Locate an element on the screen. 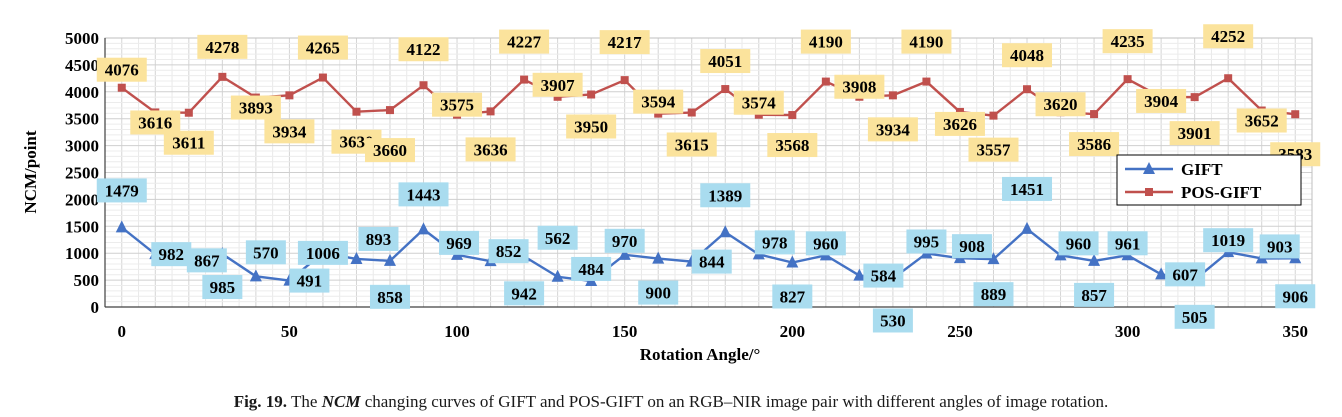 The height and width of the screenshot is (417, 1342). pos-gift-data-label: 3557 is located at coordinates (993, 150).